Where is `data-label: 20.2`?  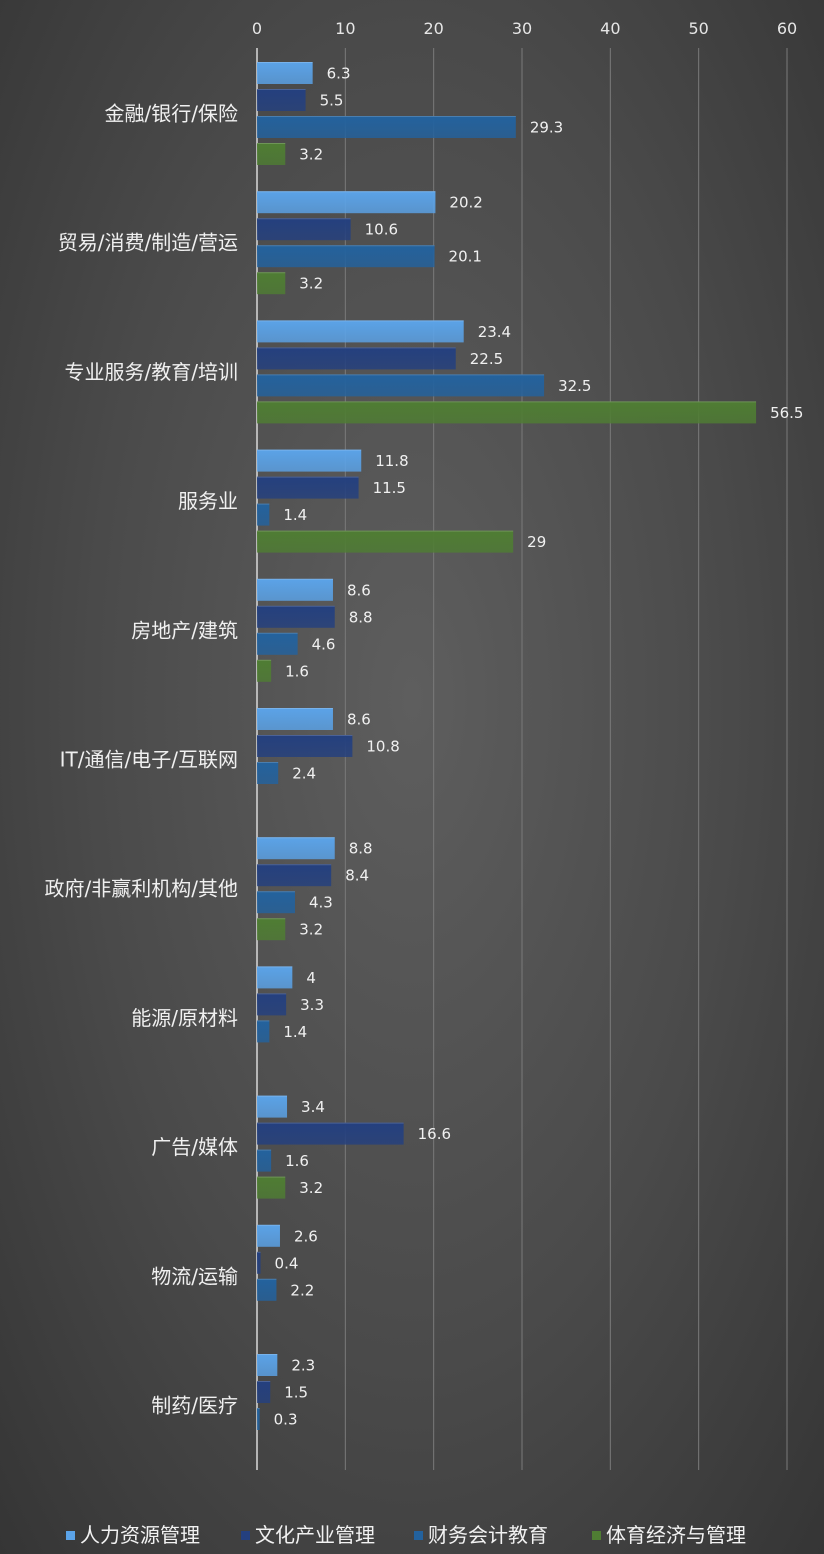
data-label: 20.2 is located at coordinates (465, 203).